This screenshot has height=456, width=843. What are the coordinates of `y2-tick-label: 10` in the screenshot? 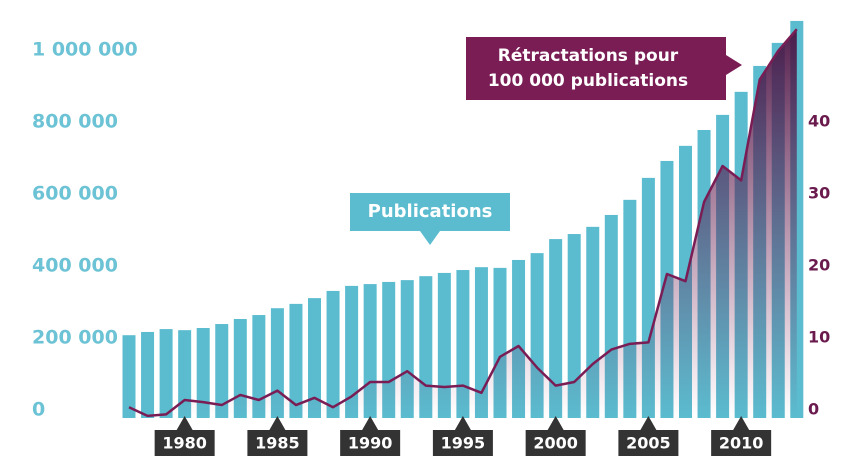 It's located at (819, 337).